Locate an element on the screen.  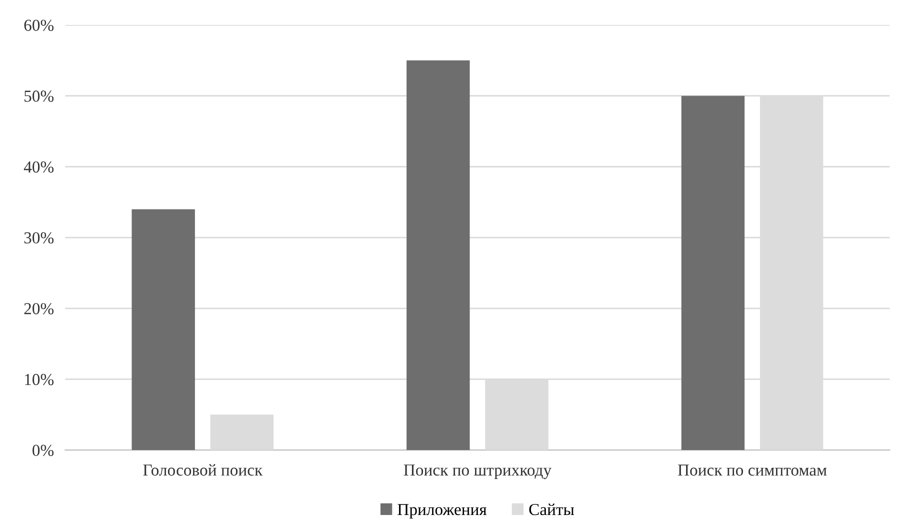
x-tick-label: Поиск по штрихкоду is located at coordinates (478, 472).